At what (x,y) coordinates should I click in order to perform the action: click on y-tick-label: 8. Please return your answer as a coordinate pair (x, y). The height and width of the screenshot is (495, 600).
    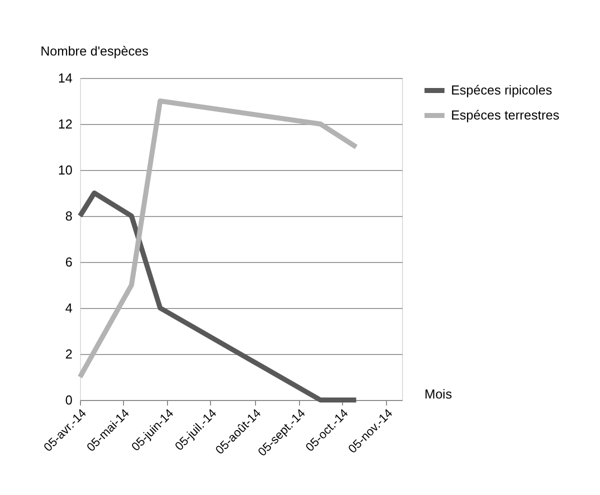
    Looking at the image, I should click on (68, 216).